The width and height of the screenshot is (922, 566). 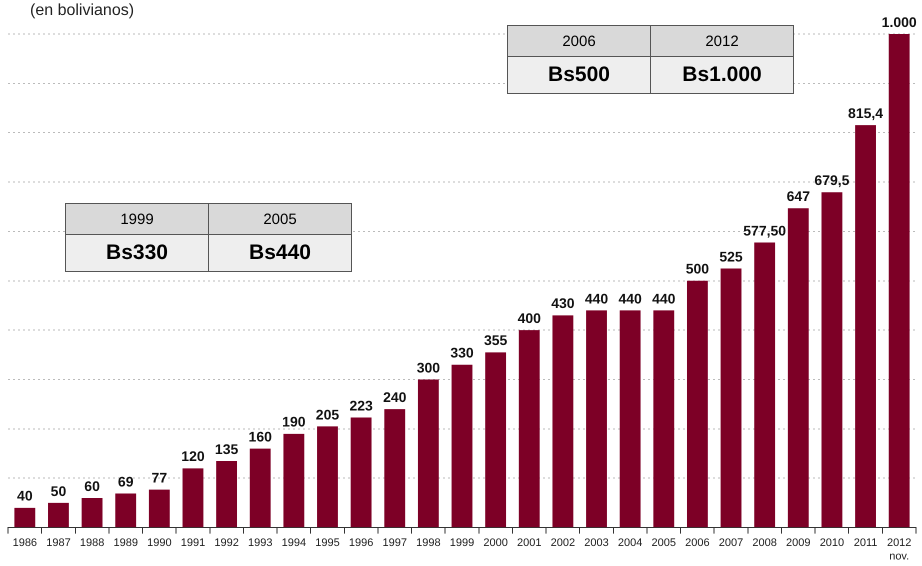 I want to click on data-label: 400, so click(x=530, y=318).